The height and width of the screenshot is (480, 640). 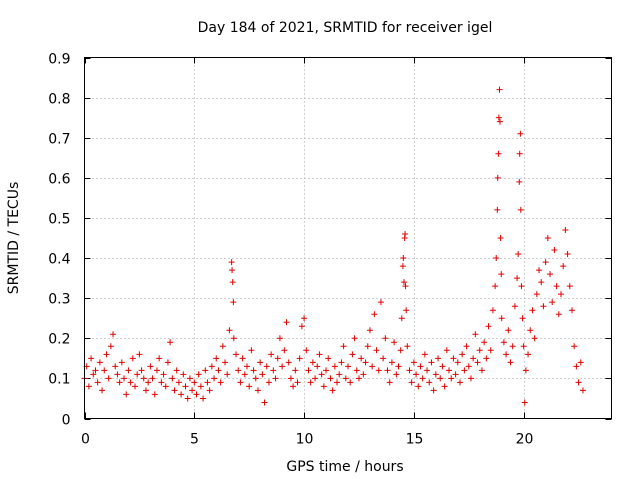 I want to click on y-tick-label: 0.4, so click(x=59, y=260).